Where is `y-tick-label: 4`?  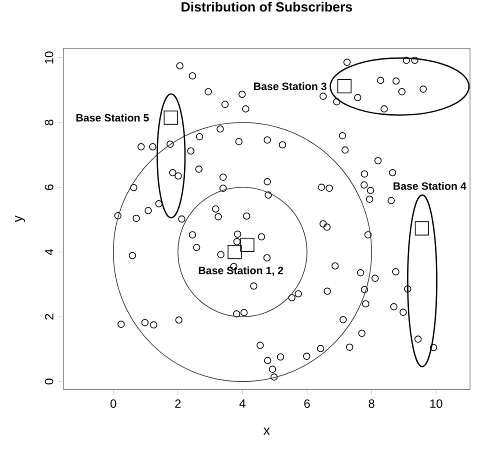 y-tick-label: 4 is located at coordinates (49, 252).